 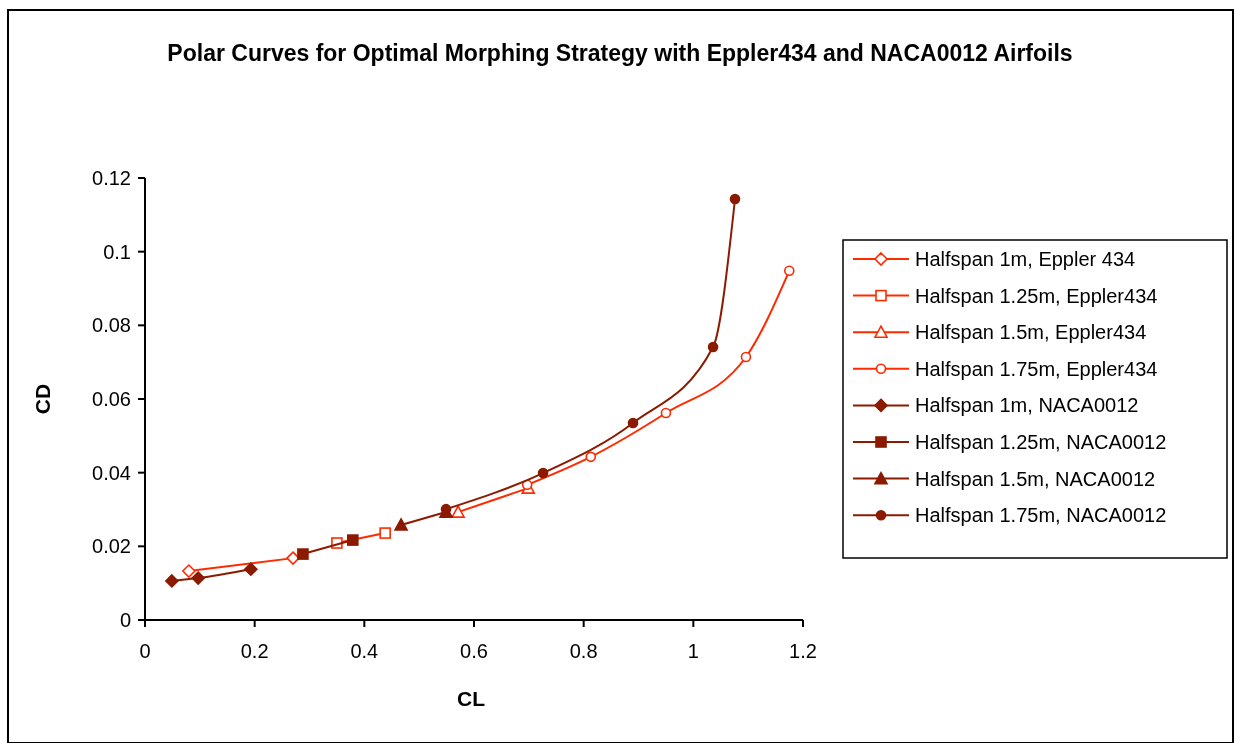 What do you see at coordinates (1036, 368) in the screenshot?
I see `legend-label: Halfspan 1.75m, Eppler434` at bounding box center [1036, 368].